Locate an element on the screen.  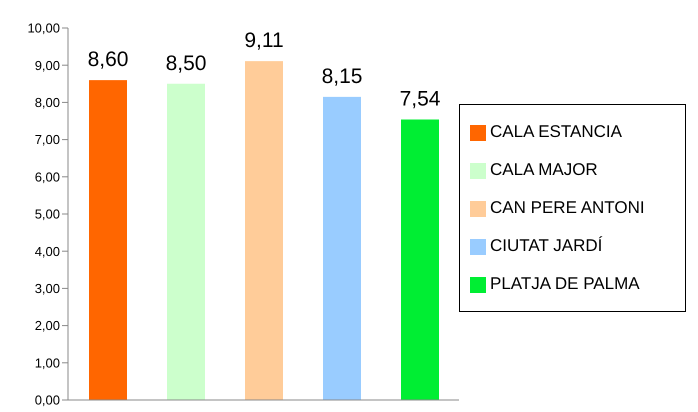
y-tick-label: 5,00 is located at coordinates (47, 214).